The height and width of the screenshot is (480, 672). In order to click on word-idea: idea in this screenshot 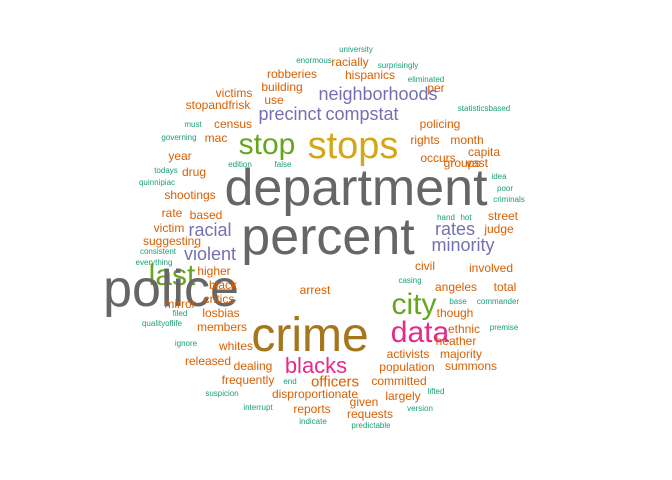, I will do `click(499, 176)`.